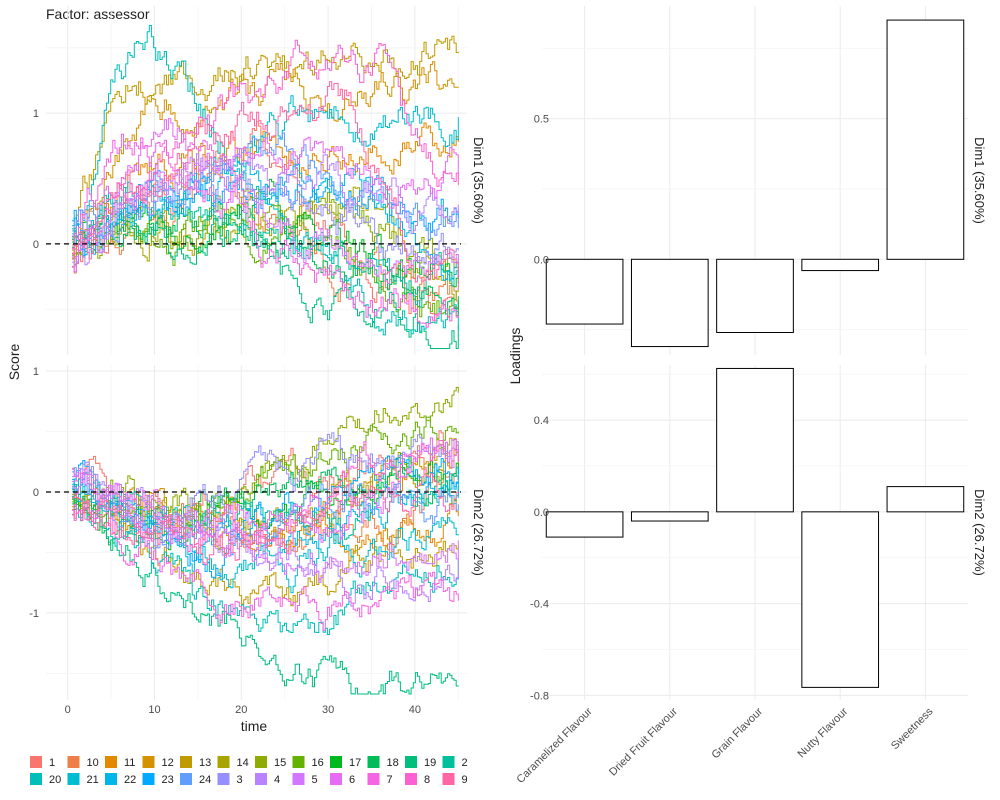 The height and width of the screenshot is (800, 1000). Describe the element at coordinates (554, 745) in the screenshot. I see `category-label: Caramelized Flavour` at that location.